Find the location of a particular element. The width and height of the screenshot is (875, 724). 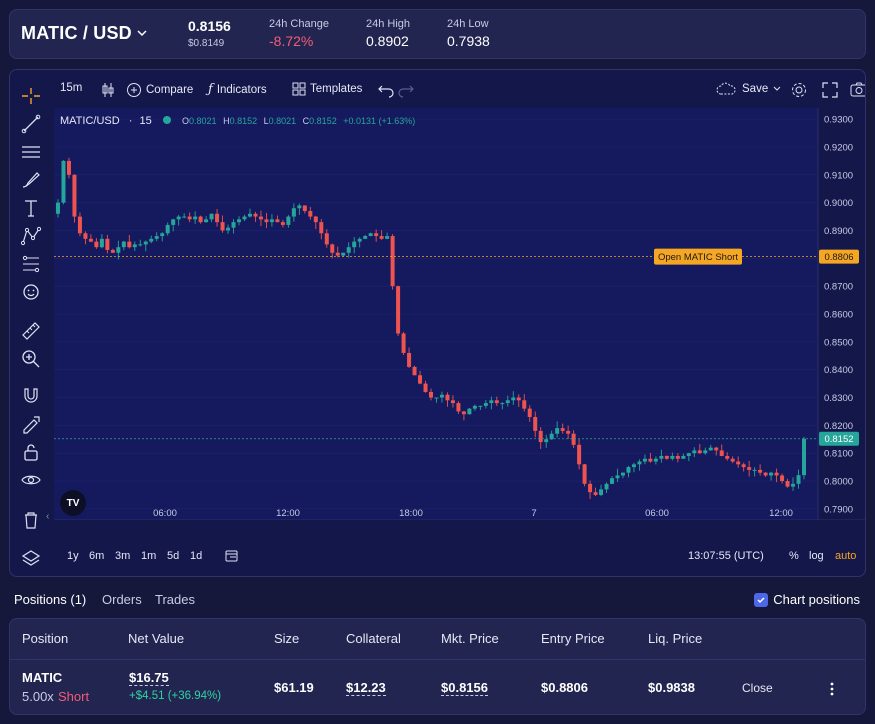

liq-price-value: $0.9838 is located at coordinates (671, 687).